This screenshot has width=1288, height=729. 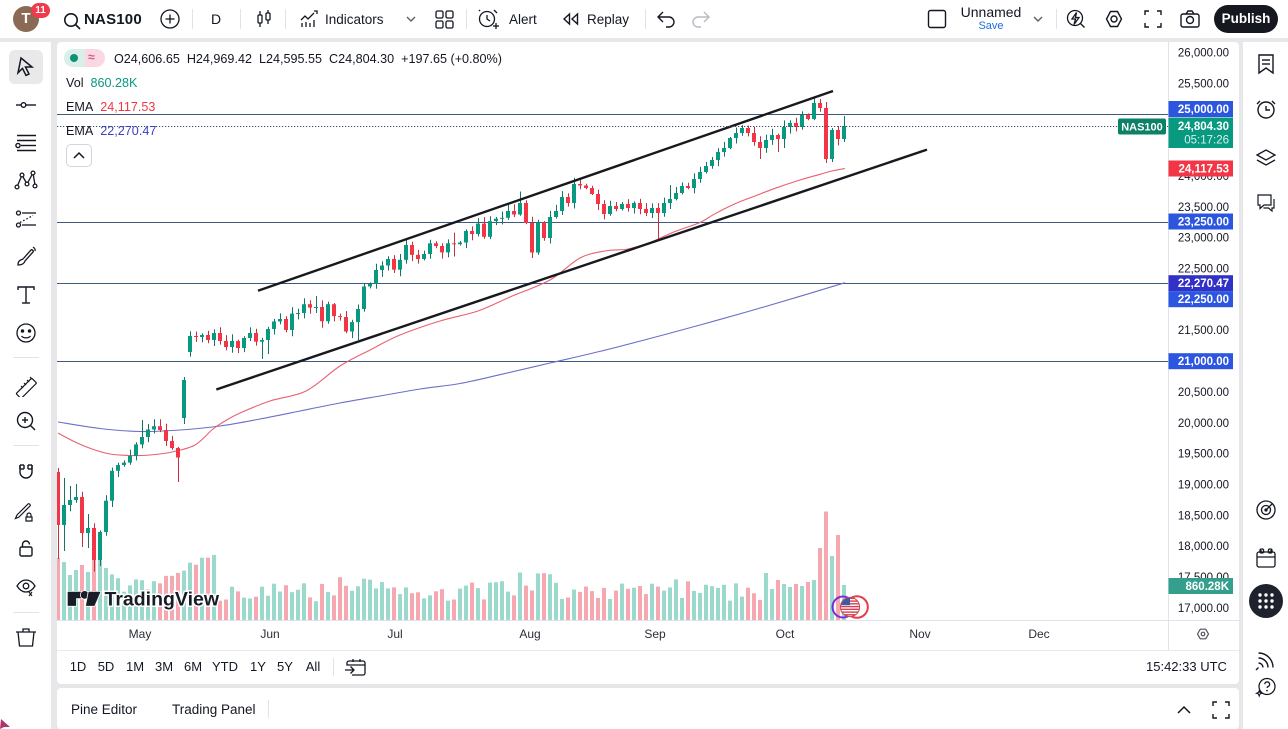 What do you see at coordinates (1203, 284) in the screenshot?
I see `svg-text: 22,270.47` at bounding box center [1203, 284].